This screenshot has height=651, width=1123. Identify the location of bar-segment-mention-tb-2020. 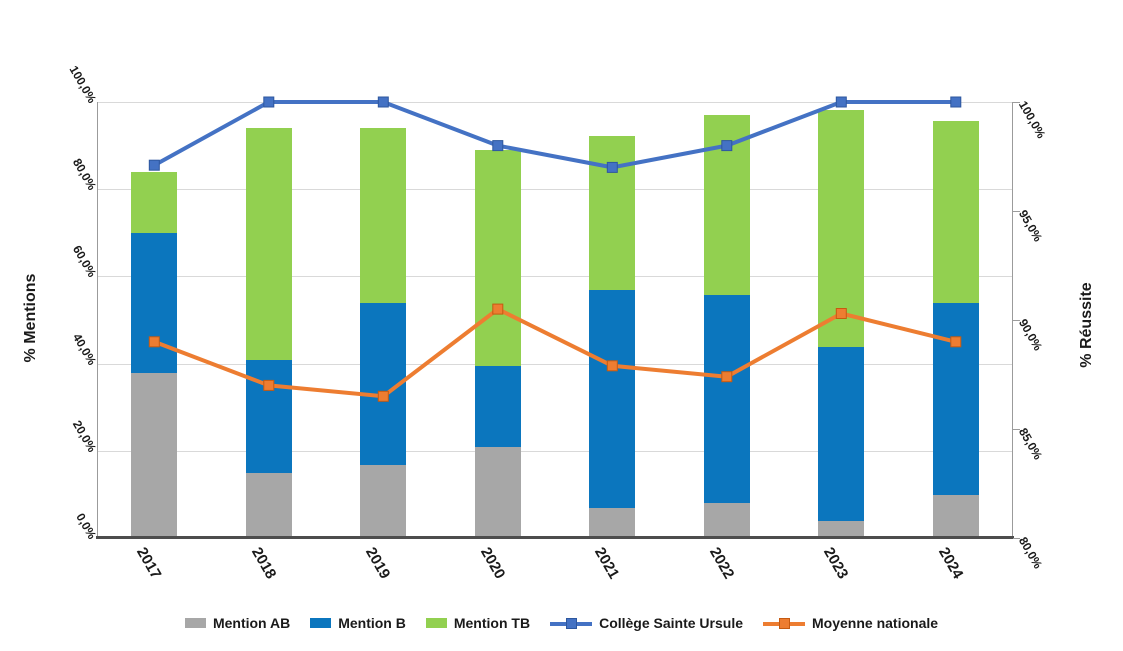
(497, 257).